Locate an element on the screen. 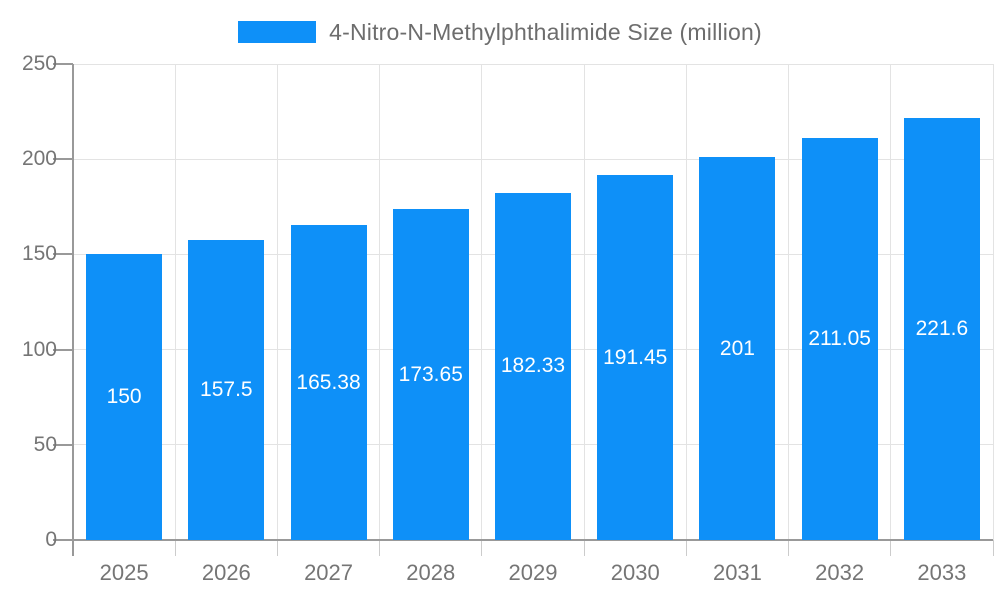 This screenshot has height=600, width=1000. y-axis-line is located at coordinates (73, 310).